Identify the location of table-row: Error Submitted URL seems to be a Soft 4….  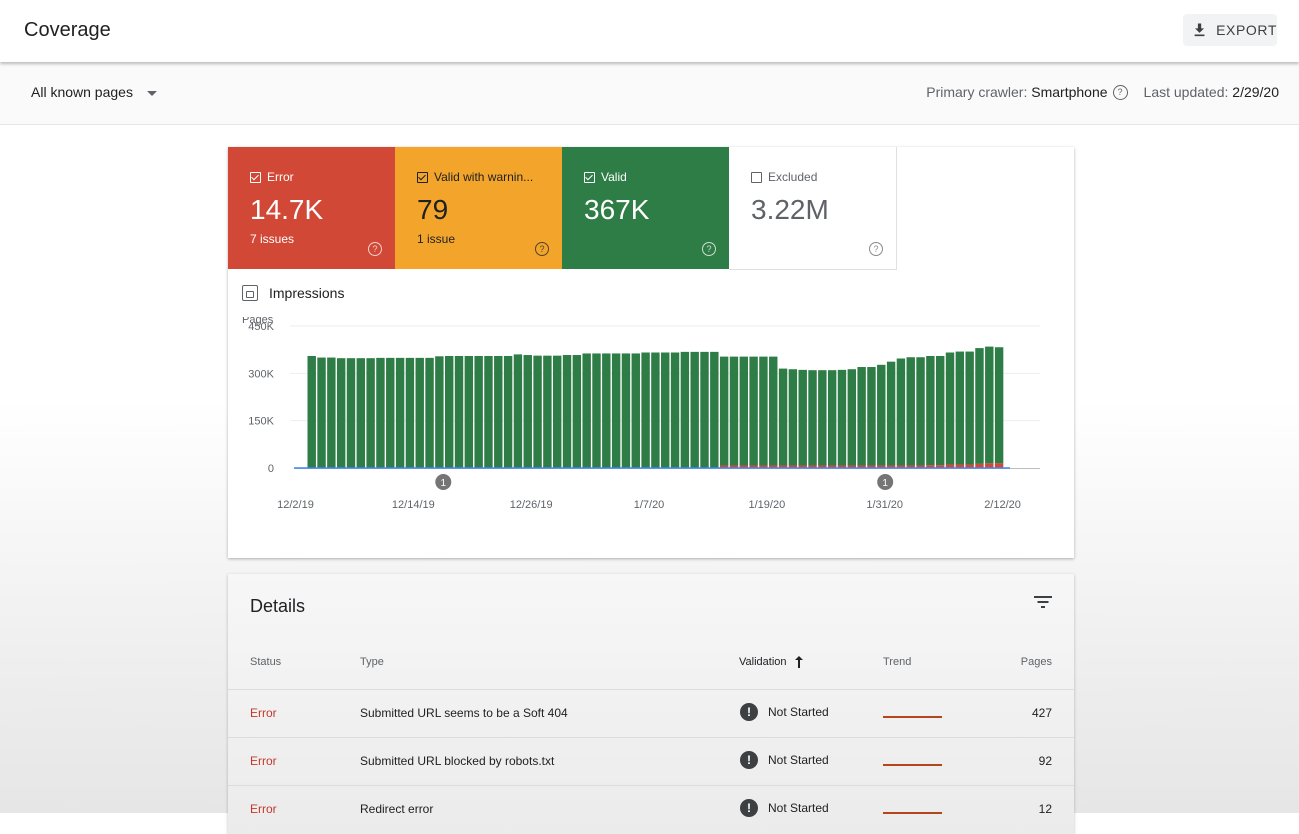
(651, 713).